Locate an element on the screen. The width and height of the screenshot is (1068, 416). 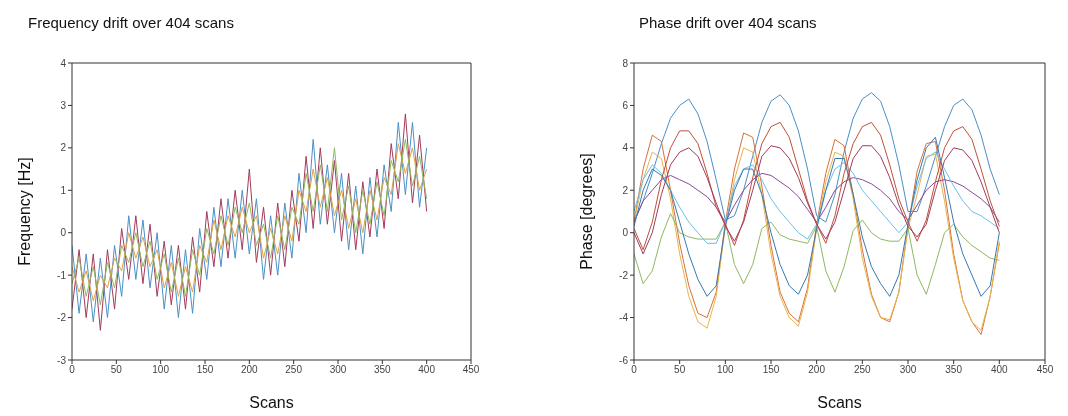
y-tick-label: 3 is located at coordinates (63, 105).